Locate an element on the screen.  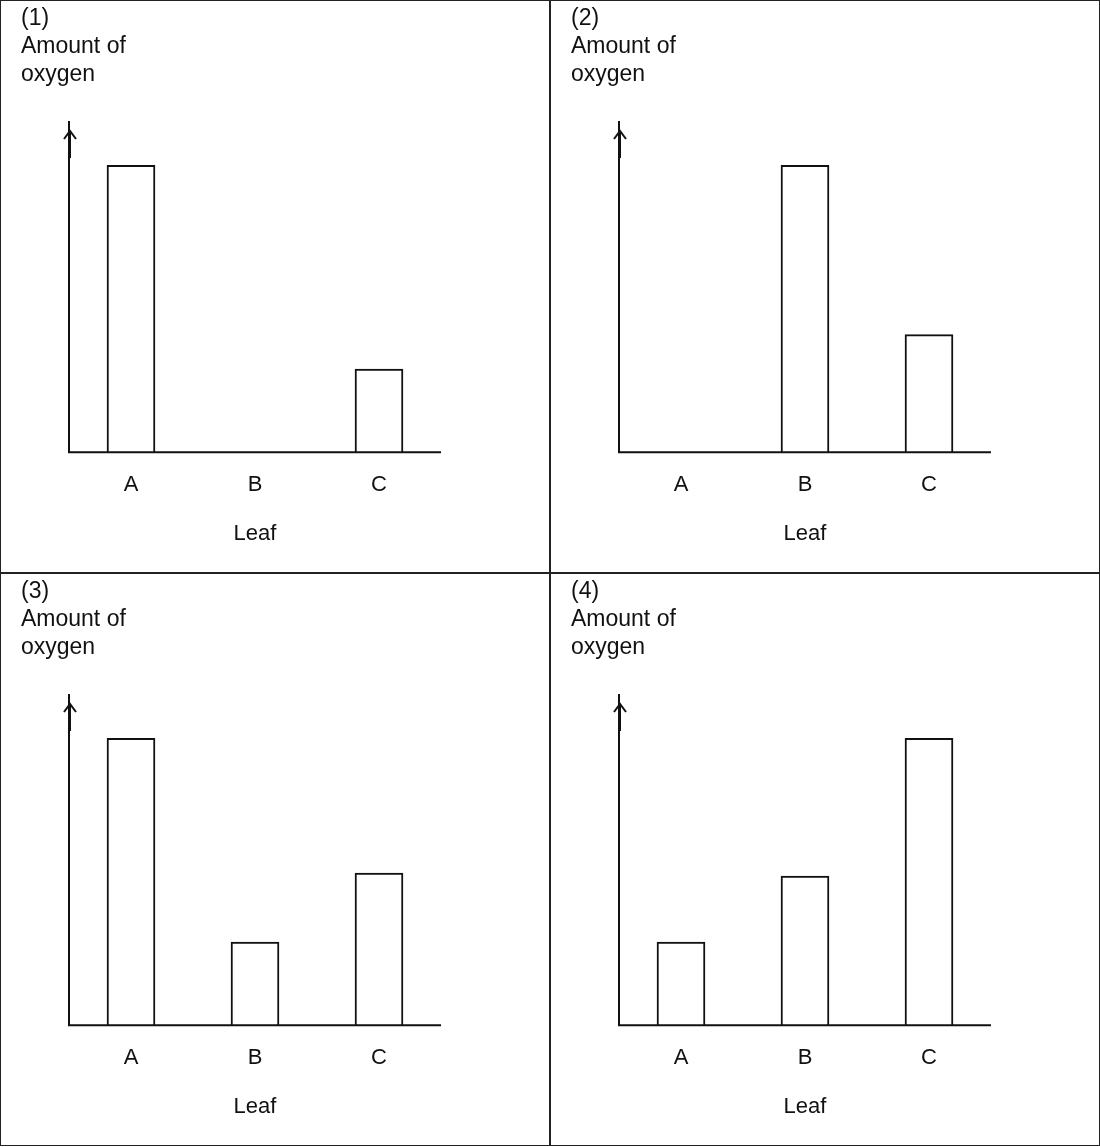
chart-title: (3) is located at coordinates (36, 590).